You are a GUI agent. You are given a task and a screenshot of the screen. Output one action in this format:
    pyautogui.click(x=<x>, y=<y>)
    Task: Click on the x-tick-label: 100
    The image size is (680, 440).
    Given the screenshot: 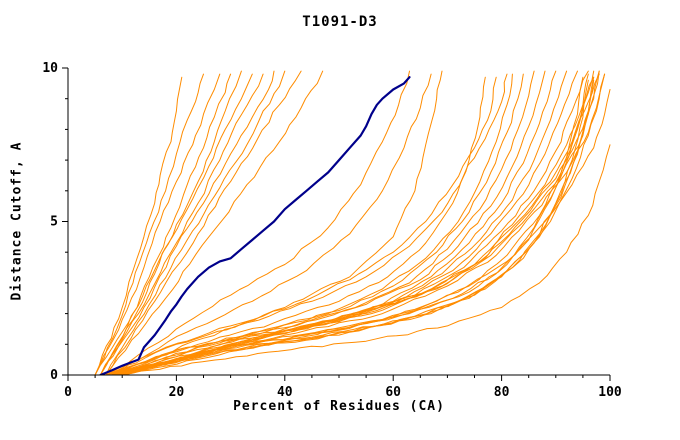 What is the action you would take?
    pyautogui.click(x=610, y=392)
    